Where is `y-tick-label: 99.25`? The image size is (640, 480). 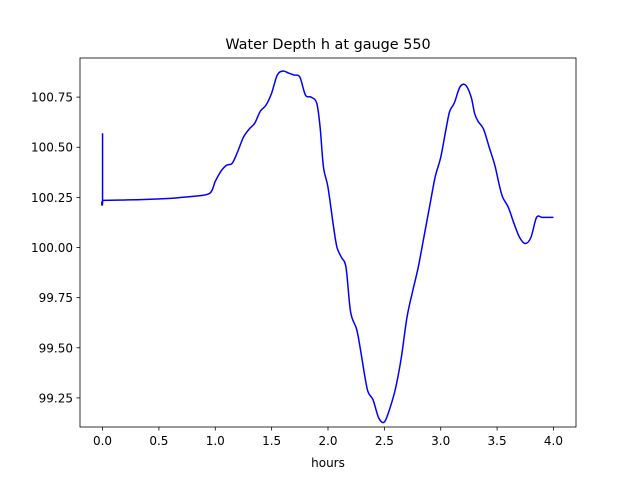
y-tick-label: 99.25 is located at coordinates (56, 398).